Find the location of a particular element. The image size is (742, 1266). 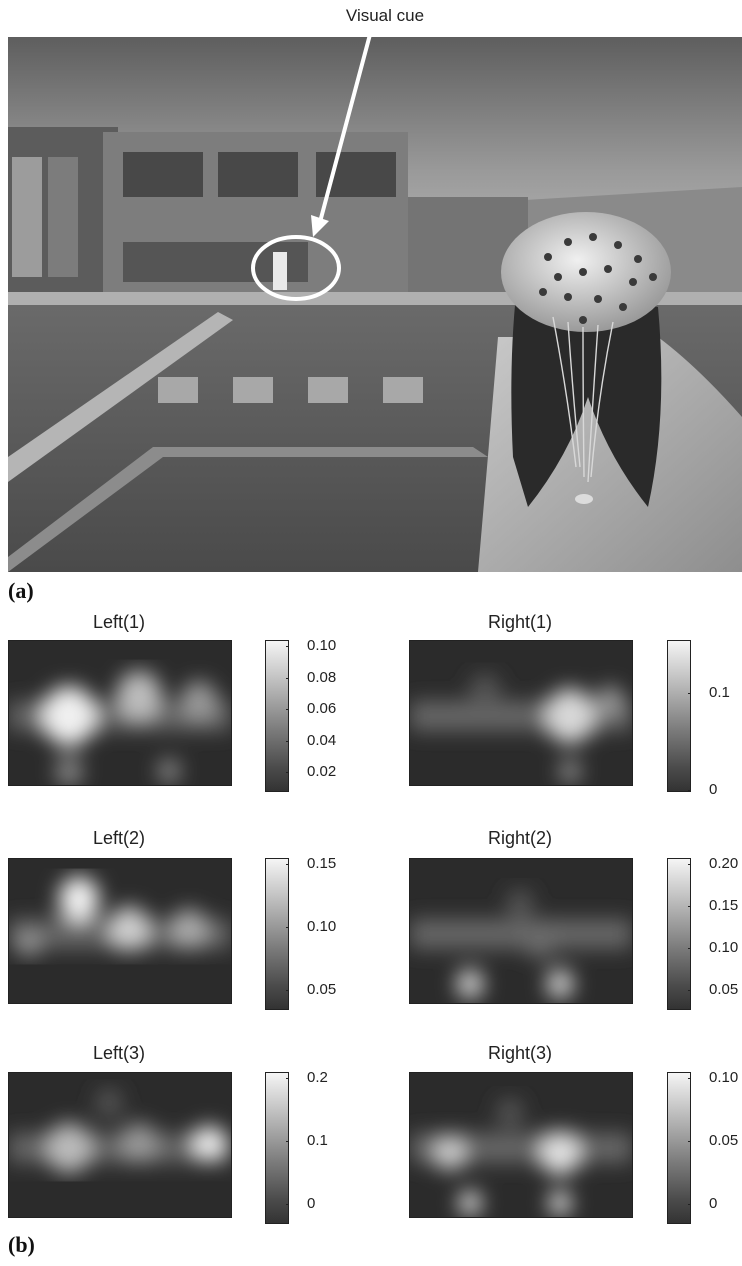

heatmap-title: Right(3) is located at coordinates (520, 1053).